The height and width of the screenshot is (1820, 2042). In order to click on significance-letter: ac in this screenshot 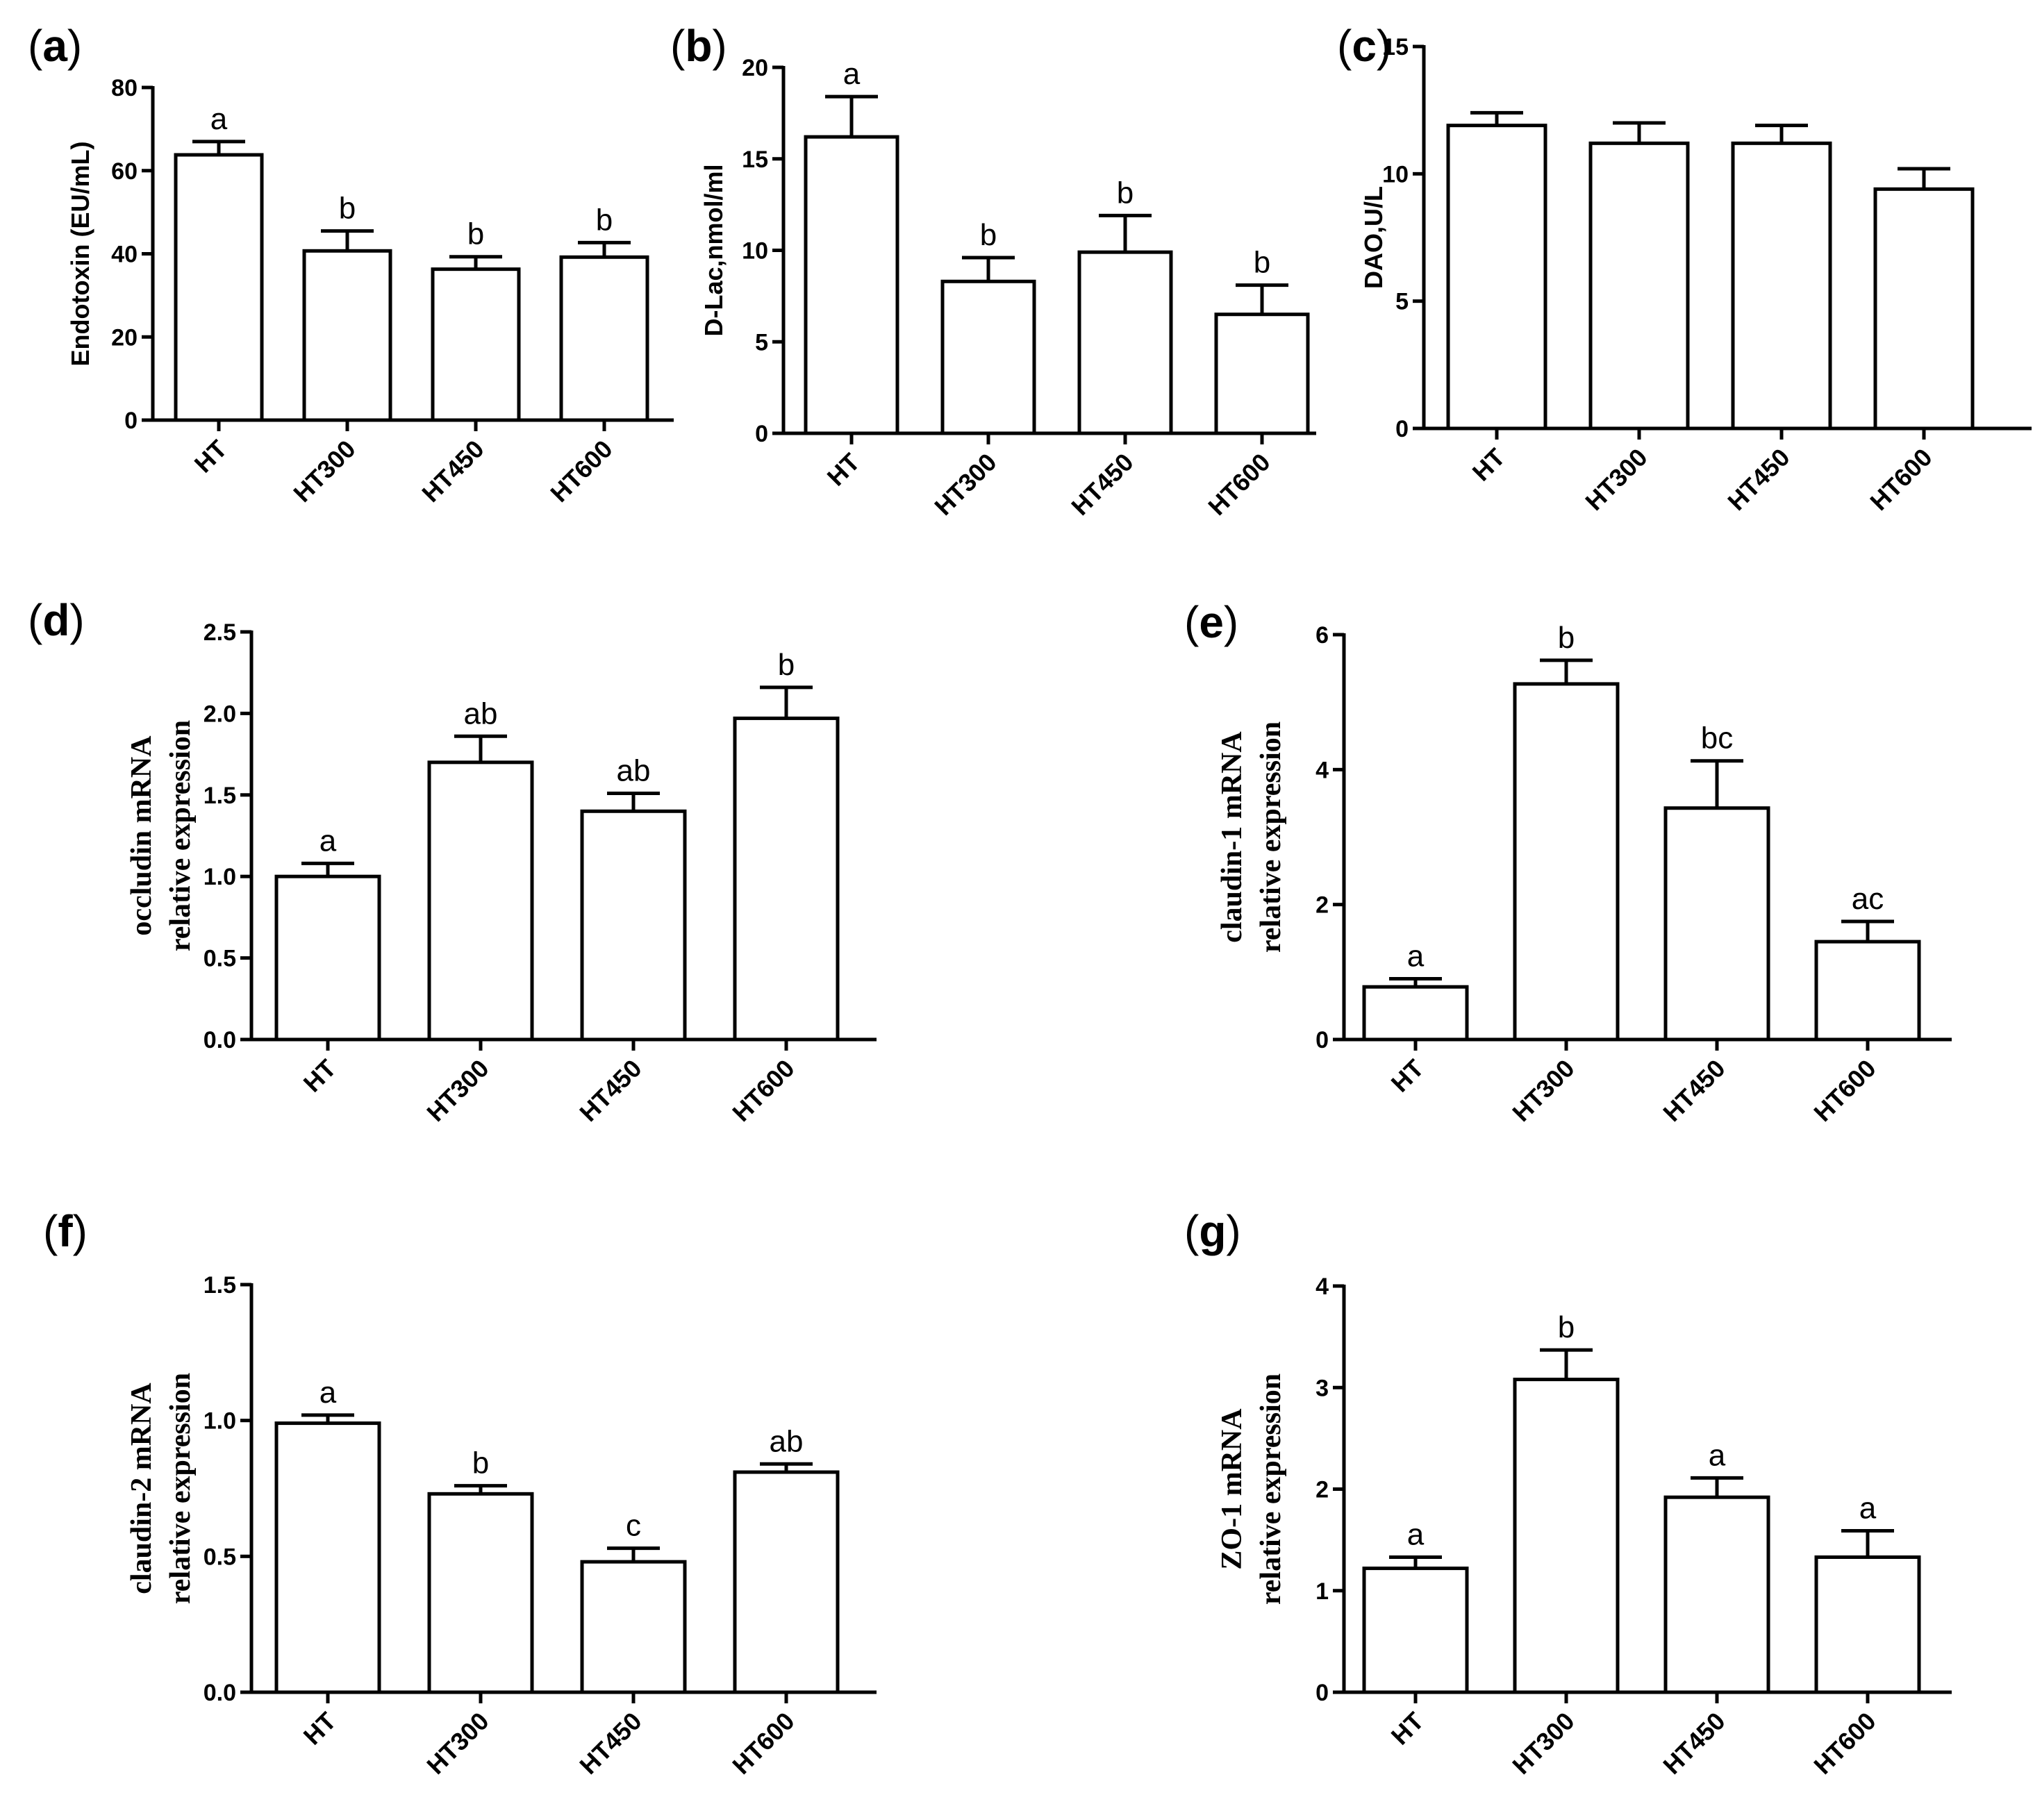, I will do `click(1868, 899)`.